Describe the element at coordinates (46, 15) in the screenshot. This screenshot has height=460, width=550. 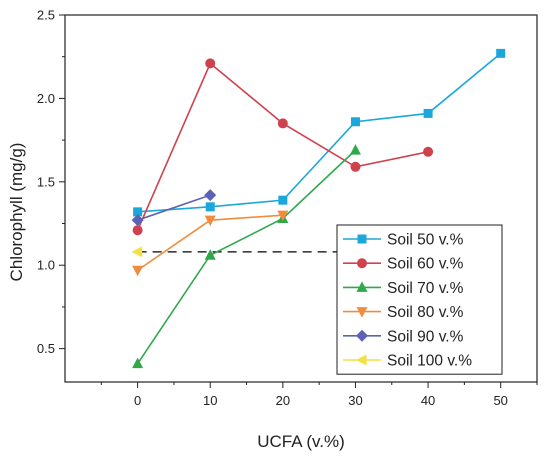
I see `y-tick-label-2.5: 2.5` at that location.